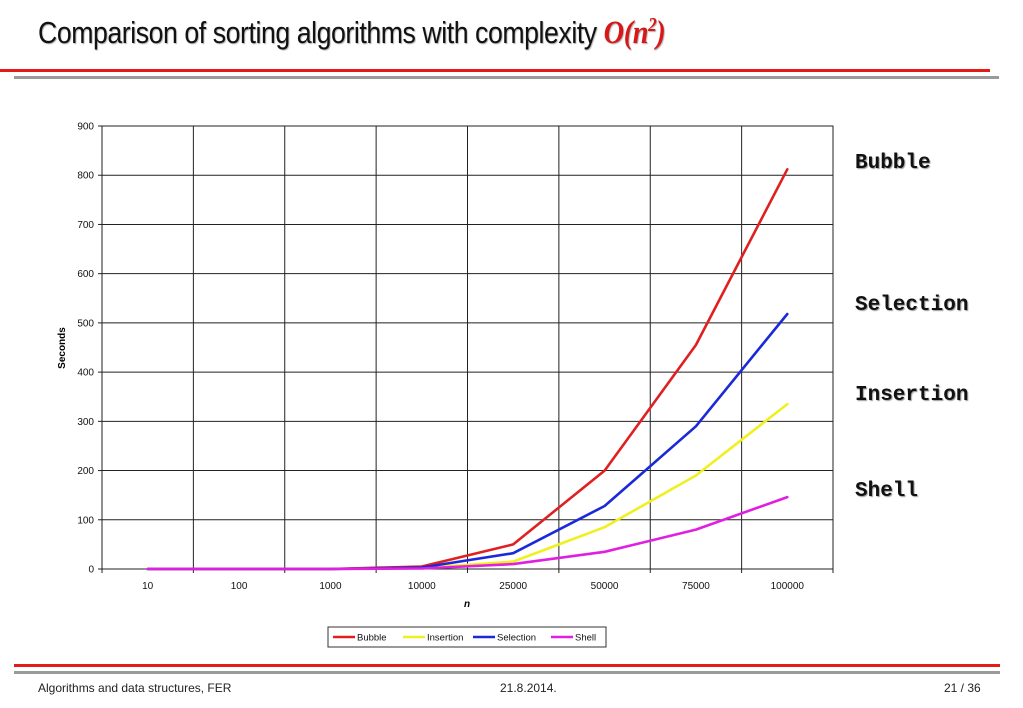 The image size is (1023, 708). I want to click on y-tick-label: 200, so click(85, 471).